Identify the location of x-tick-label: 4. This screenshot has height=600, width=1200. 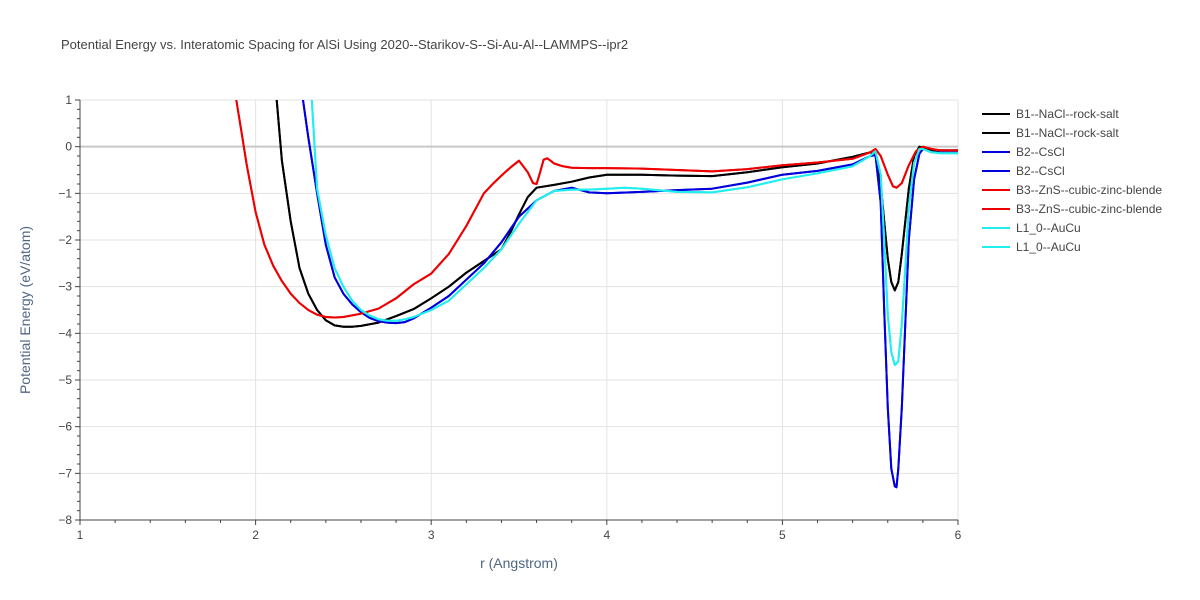
(606, 535).